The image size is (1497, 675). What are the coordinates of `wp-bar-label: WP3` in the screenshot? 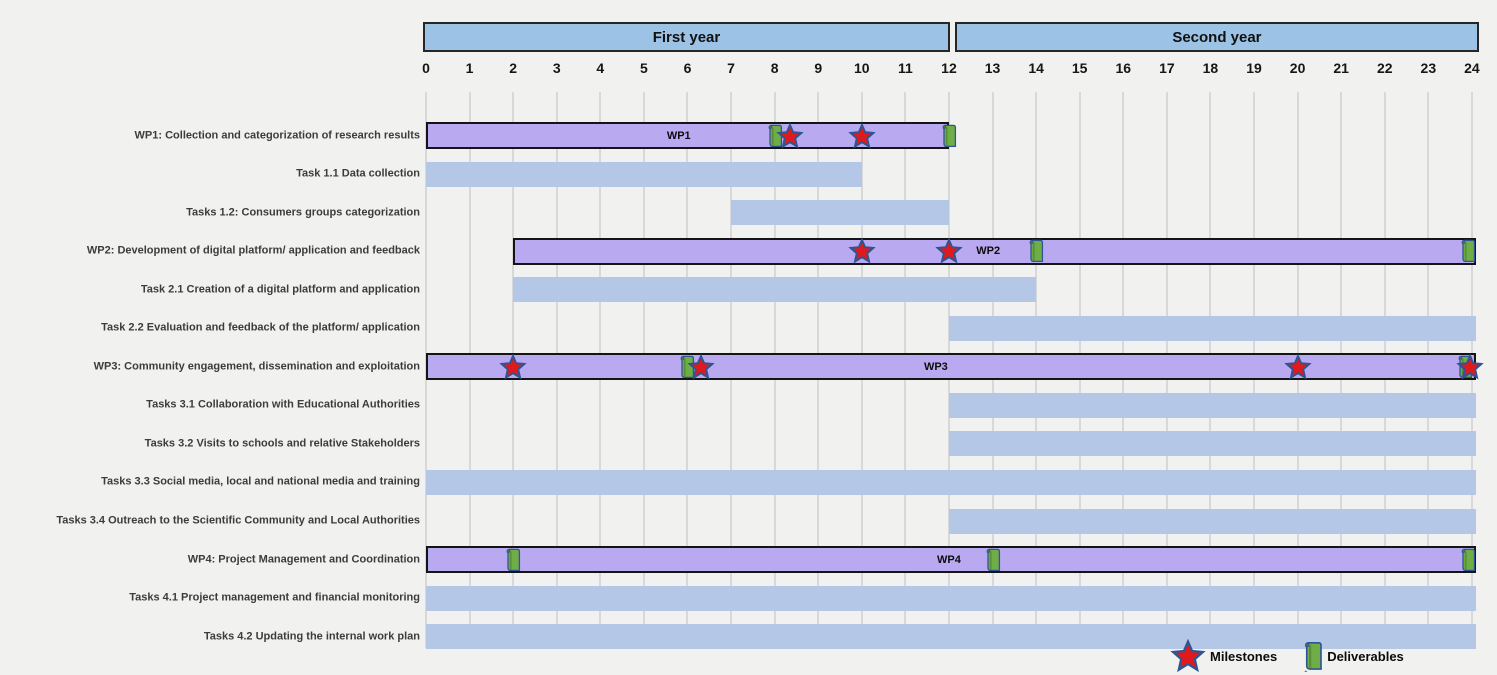 It's located at (935, 366).